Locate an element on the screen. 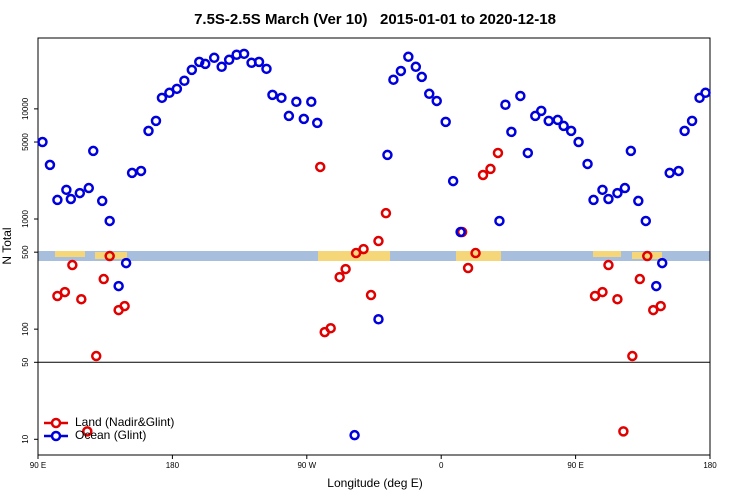 The image size is (750, 500). y-tick-label: 500 is located at coordinates (25, 252).